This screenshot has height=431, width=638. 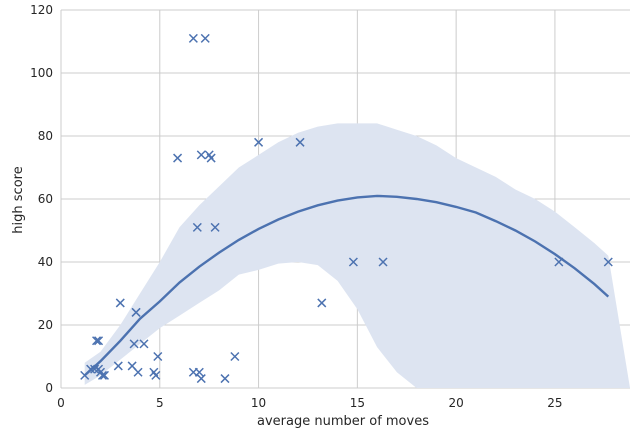 I want to click on y-tick-labels: 0 20 40 60 80 100 120, so click(x=41, y=199).